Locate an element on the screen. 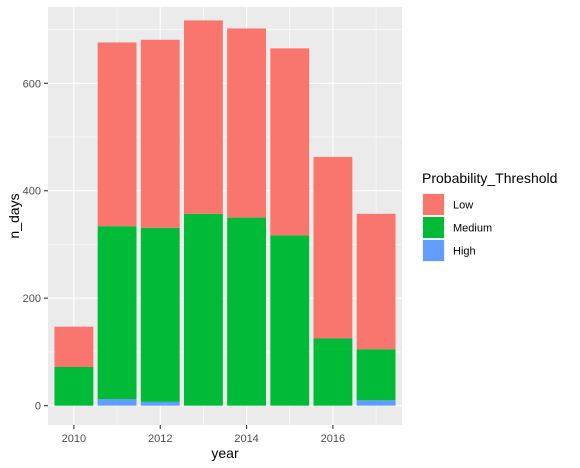 This screenshot has height=468, width=580. legend-title: Probability_Threshold is located at coordinates (489, 178).